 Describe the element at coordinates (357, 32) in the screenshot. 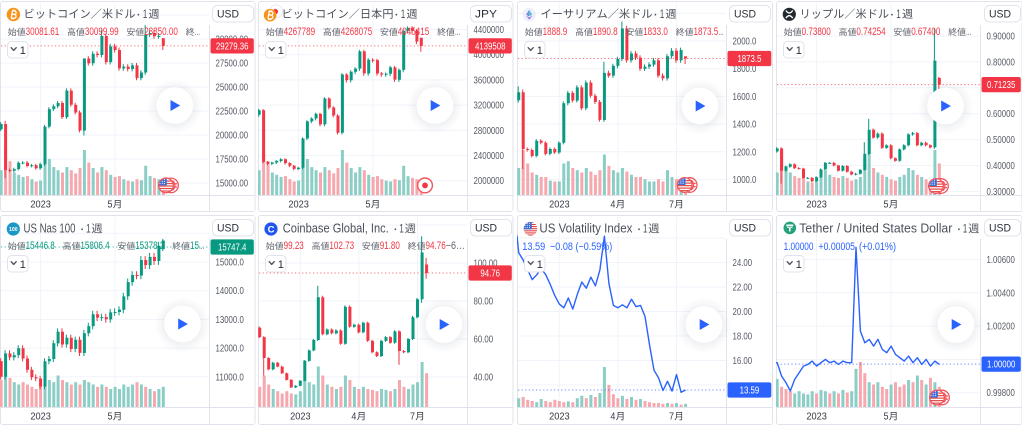

I see `svg-text: 4268075` at that location.